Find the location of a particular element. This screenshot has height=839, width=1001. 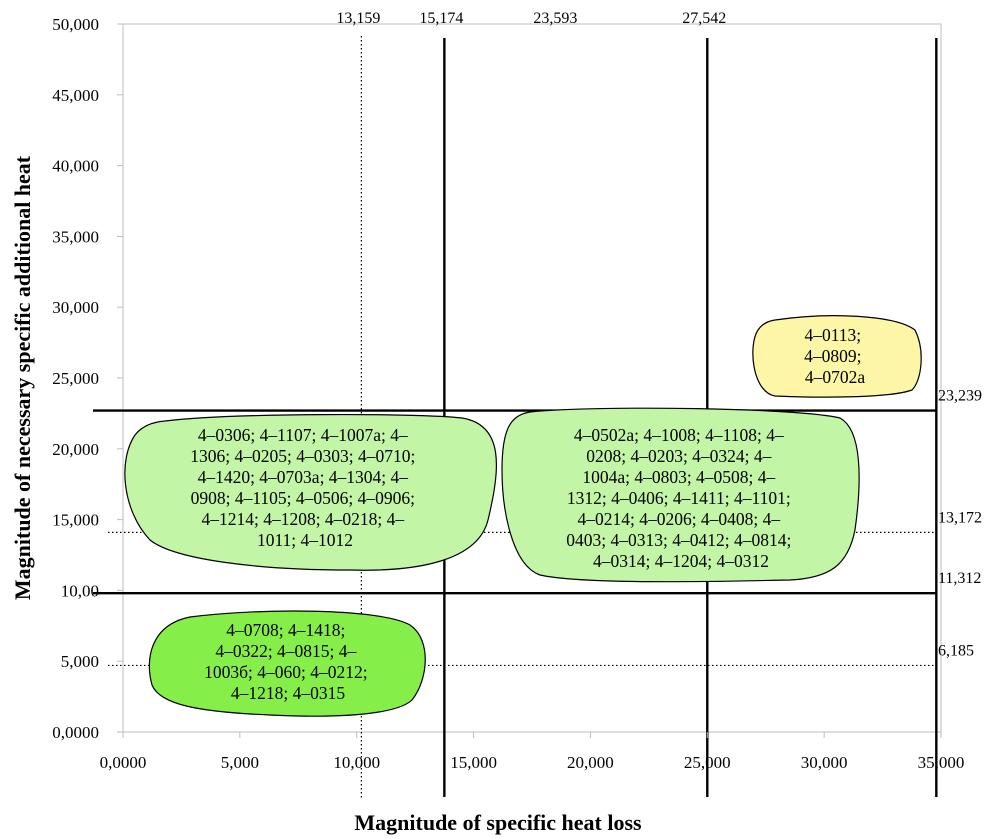

x-tick-label: 15,000 is located at coordinates (473, 762).